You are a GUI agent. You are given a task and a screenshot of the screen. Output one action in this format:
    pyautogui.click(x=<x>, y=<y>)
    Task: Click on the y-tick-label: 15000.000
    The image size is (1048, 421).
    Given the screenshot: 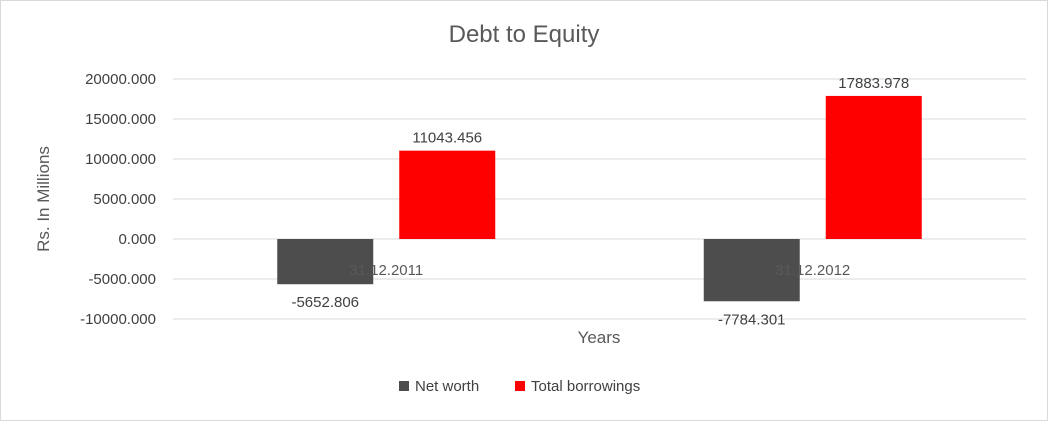 What is the action you would take?
    pyautogui.click(x=120, y=119)
    